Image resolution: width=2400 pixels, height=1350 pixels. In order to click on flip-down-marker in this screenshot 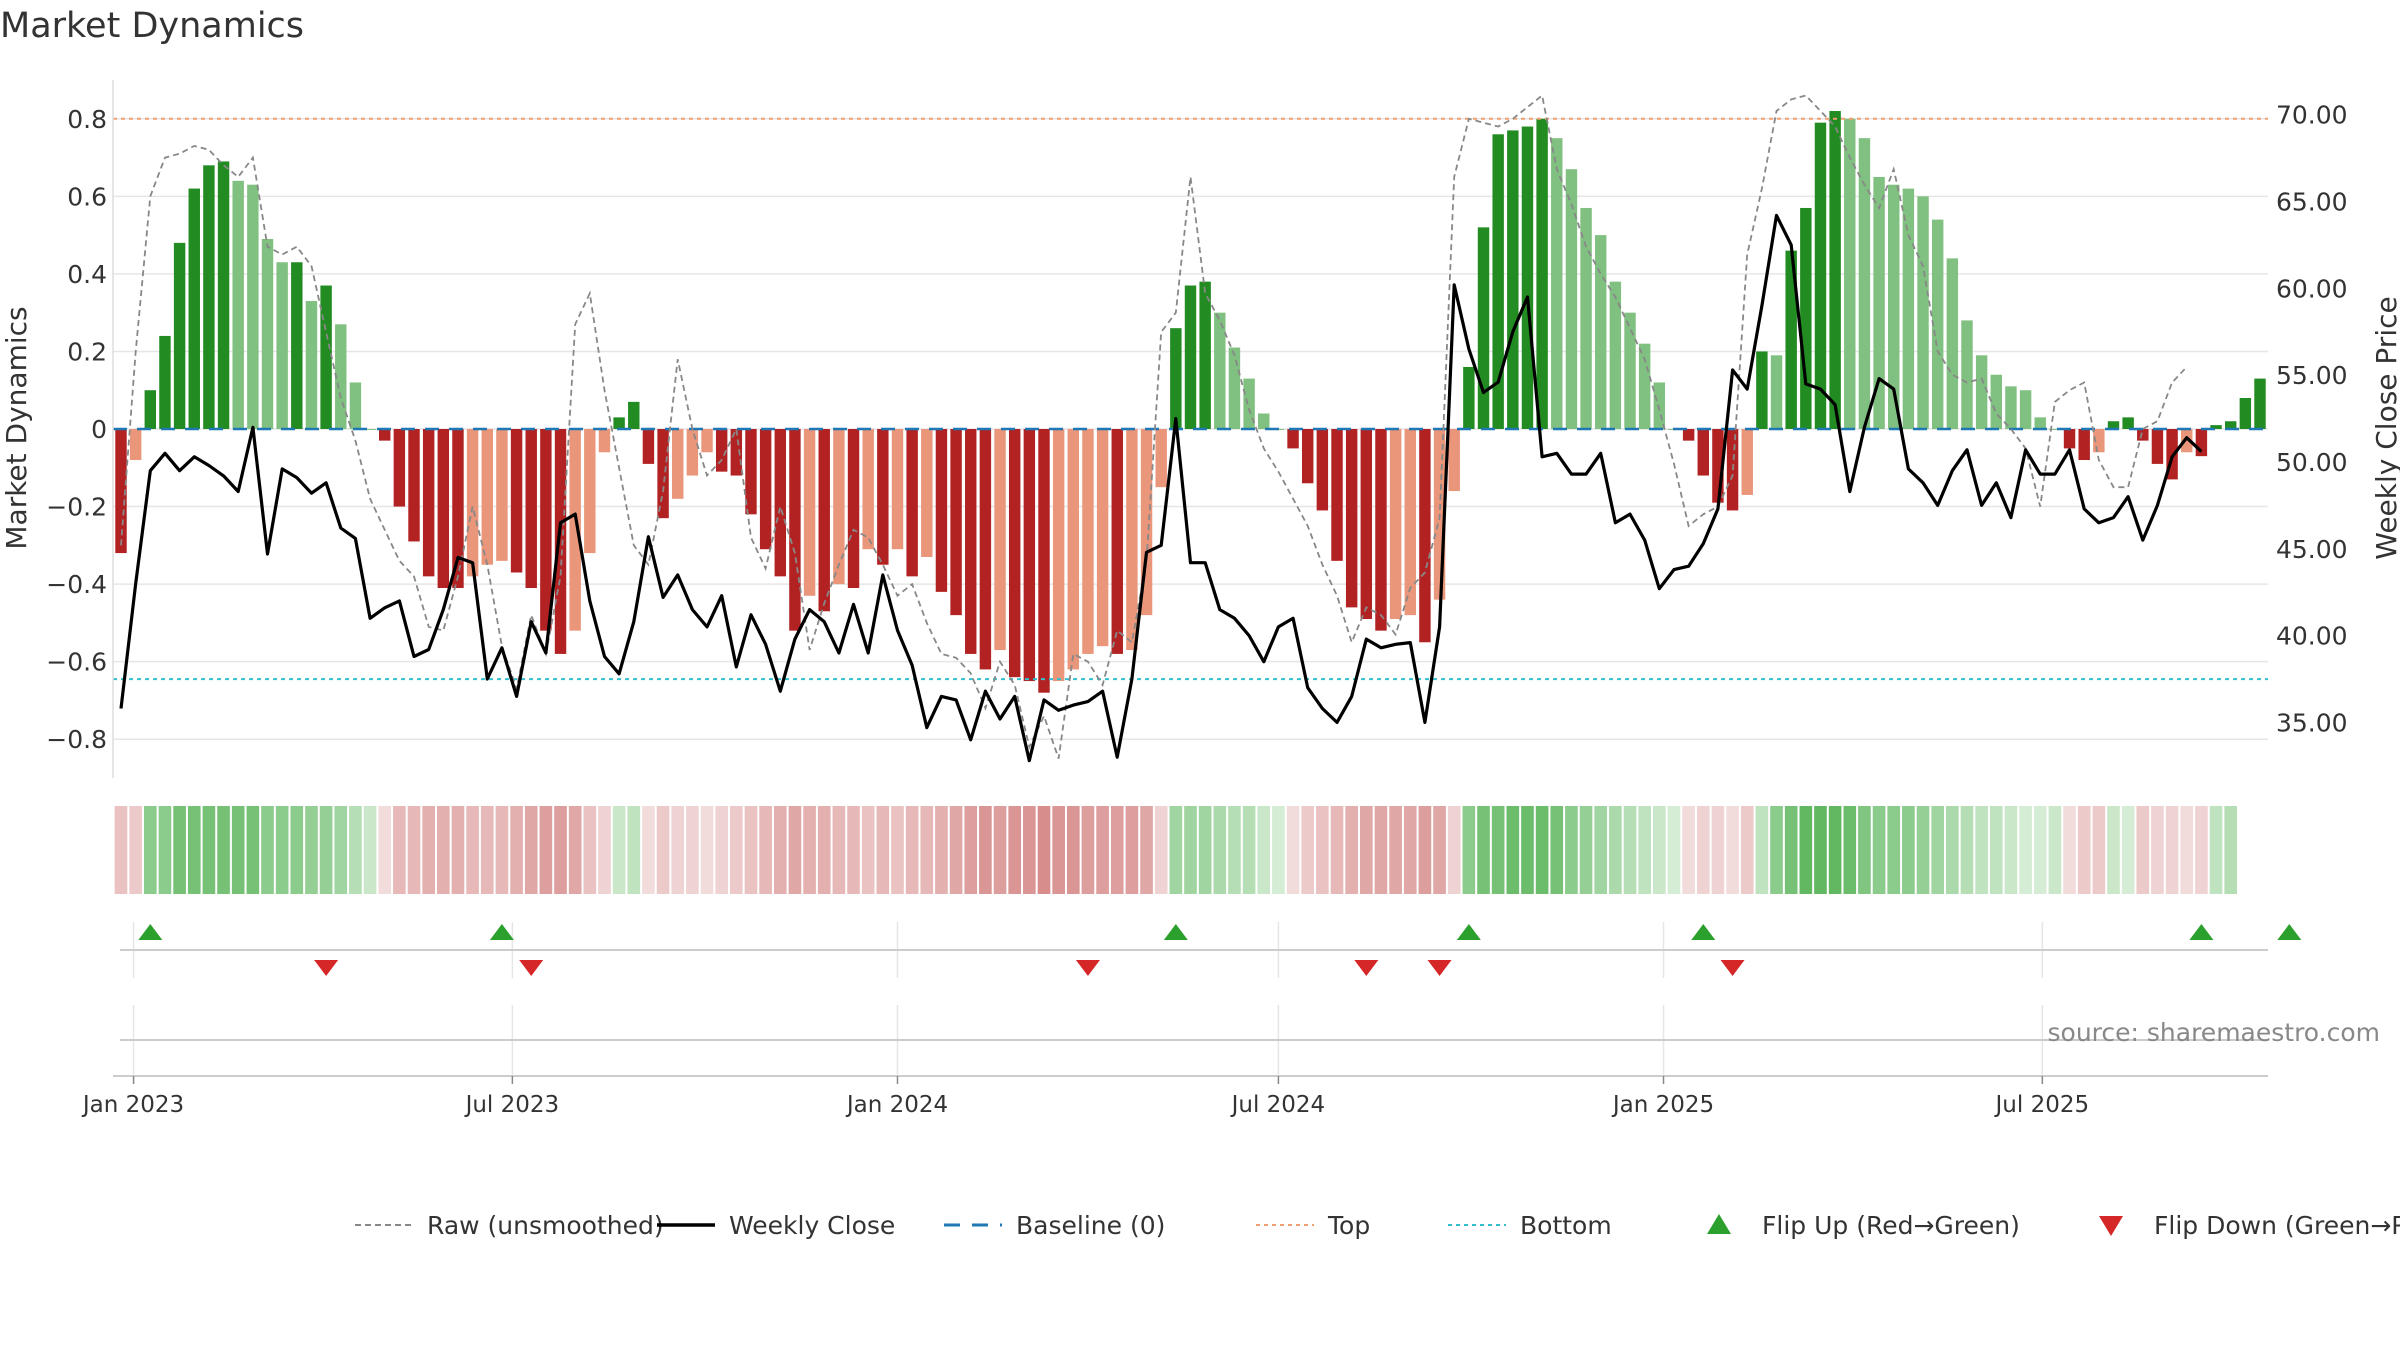, I will do `click(531, 968)`.